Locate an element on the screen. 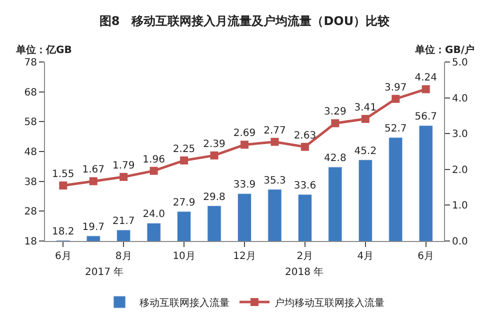 The image size is (489, 328). data-label: 1.79 is located at coordinates (123, 166).